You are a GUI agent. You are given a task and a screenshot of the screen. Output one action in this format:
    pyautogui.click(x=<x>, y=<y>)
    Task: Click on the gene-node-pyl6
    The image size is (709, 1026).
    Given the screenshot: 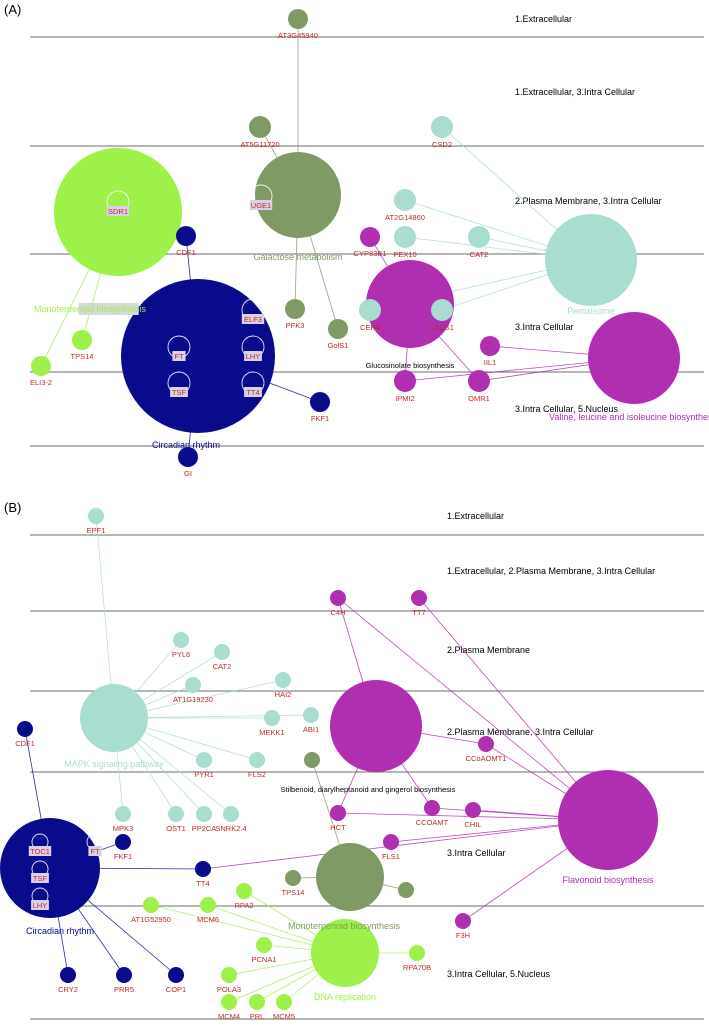 What is the action you would take?
    pyautogui.click(x=181, y=640)
    